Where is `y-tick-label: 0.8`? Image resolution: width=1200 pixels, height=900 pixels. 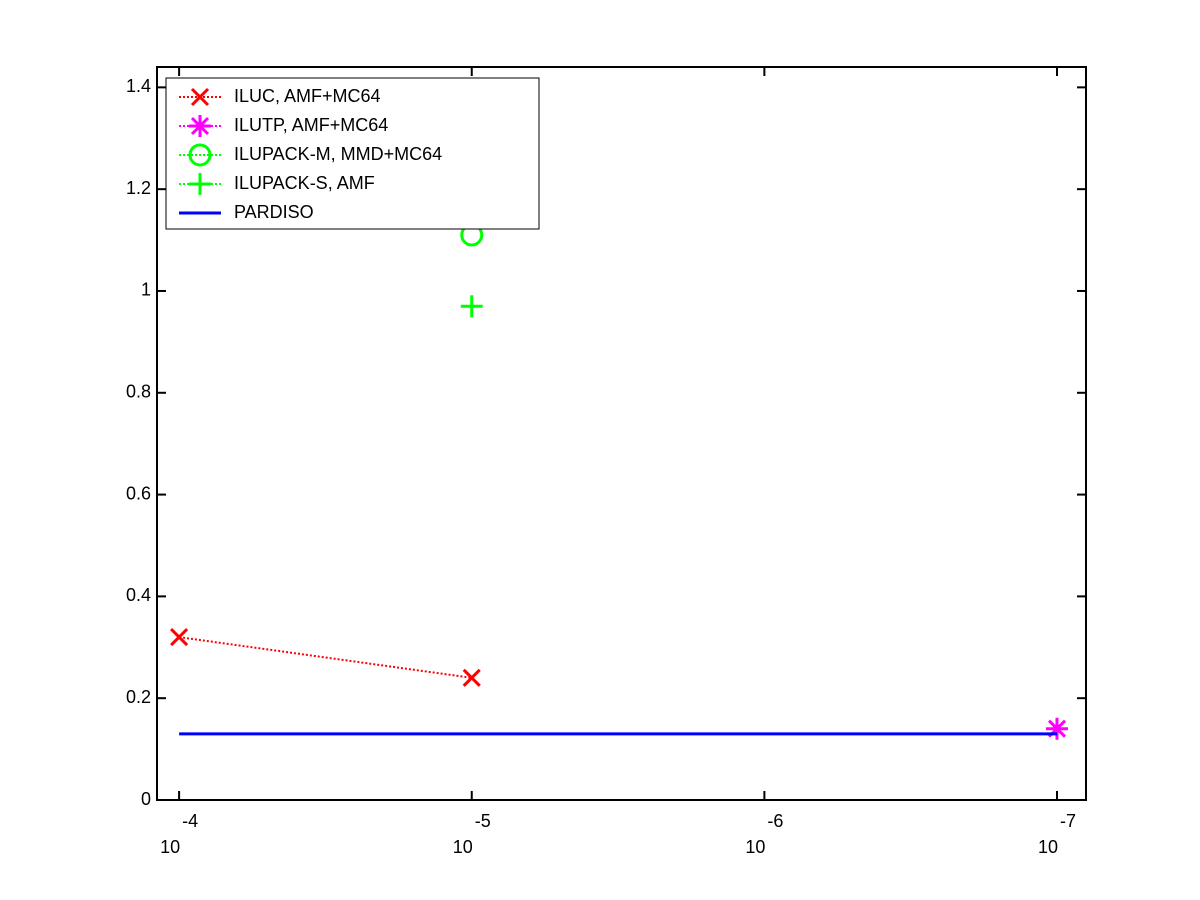
y-tick-label: 0.8 is located at coordinates (138, 392).